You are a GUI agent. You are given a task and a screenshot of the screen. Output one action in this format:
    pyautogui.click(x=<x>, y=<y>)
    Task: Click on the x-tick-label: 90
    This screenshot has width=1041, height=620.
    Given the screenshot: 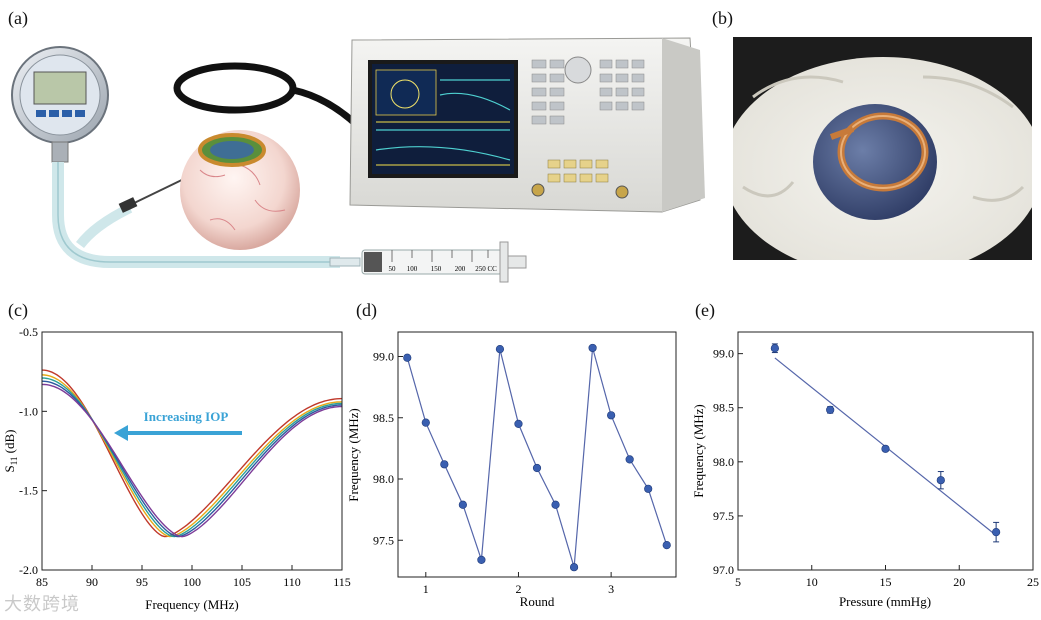 What is the action you would take?
    pyautogui.click(x=92, y=582)
    